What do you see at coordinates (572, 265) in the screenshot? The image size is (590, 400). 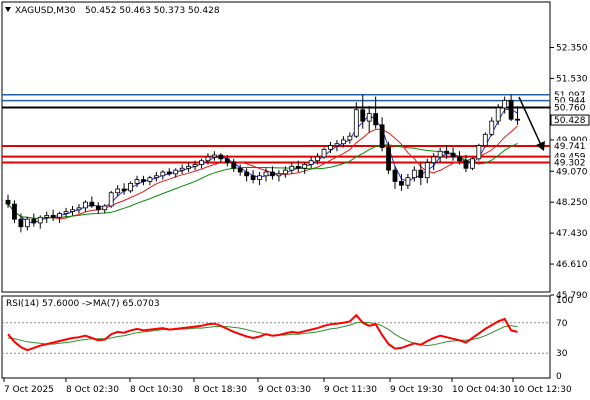 I see `price-tick-label: 46.610` at bounding box center [572, 265].